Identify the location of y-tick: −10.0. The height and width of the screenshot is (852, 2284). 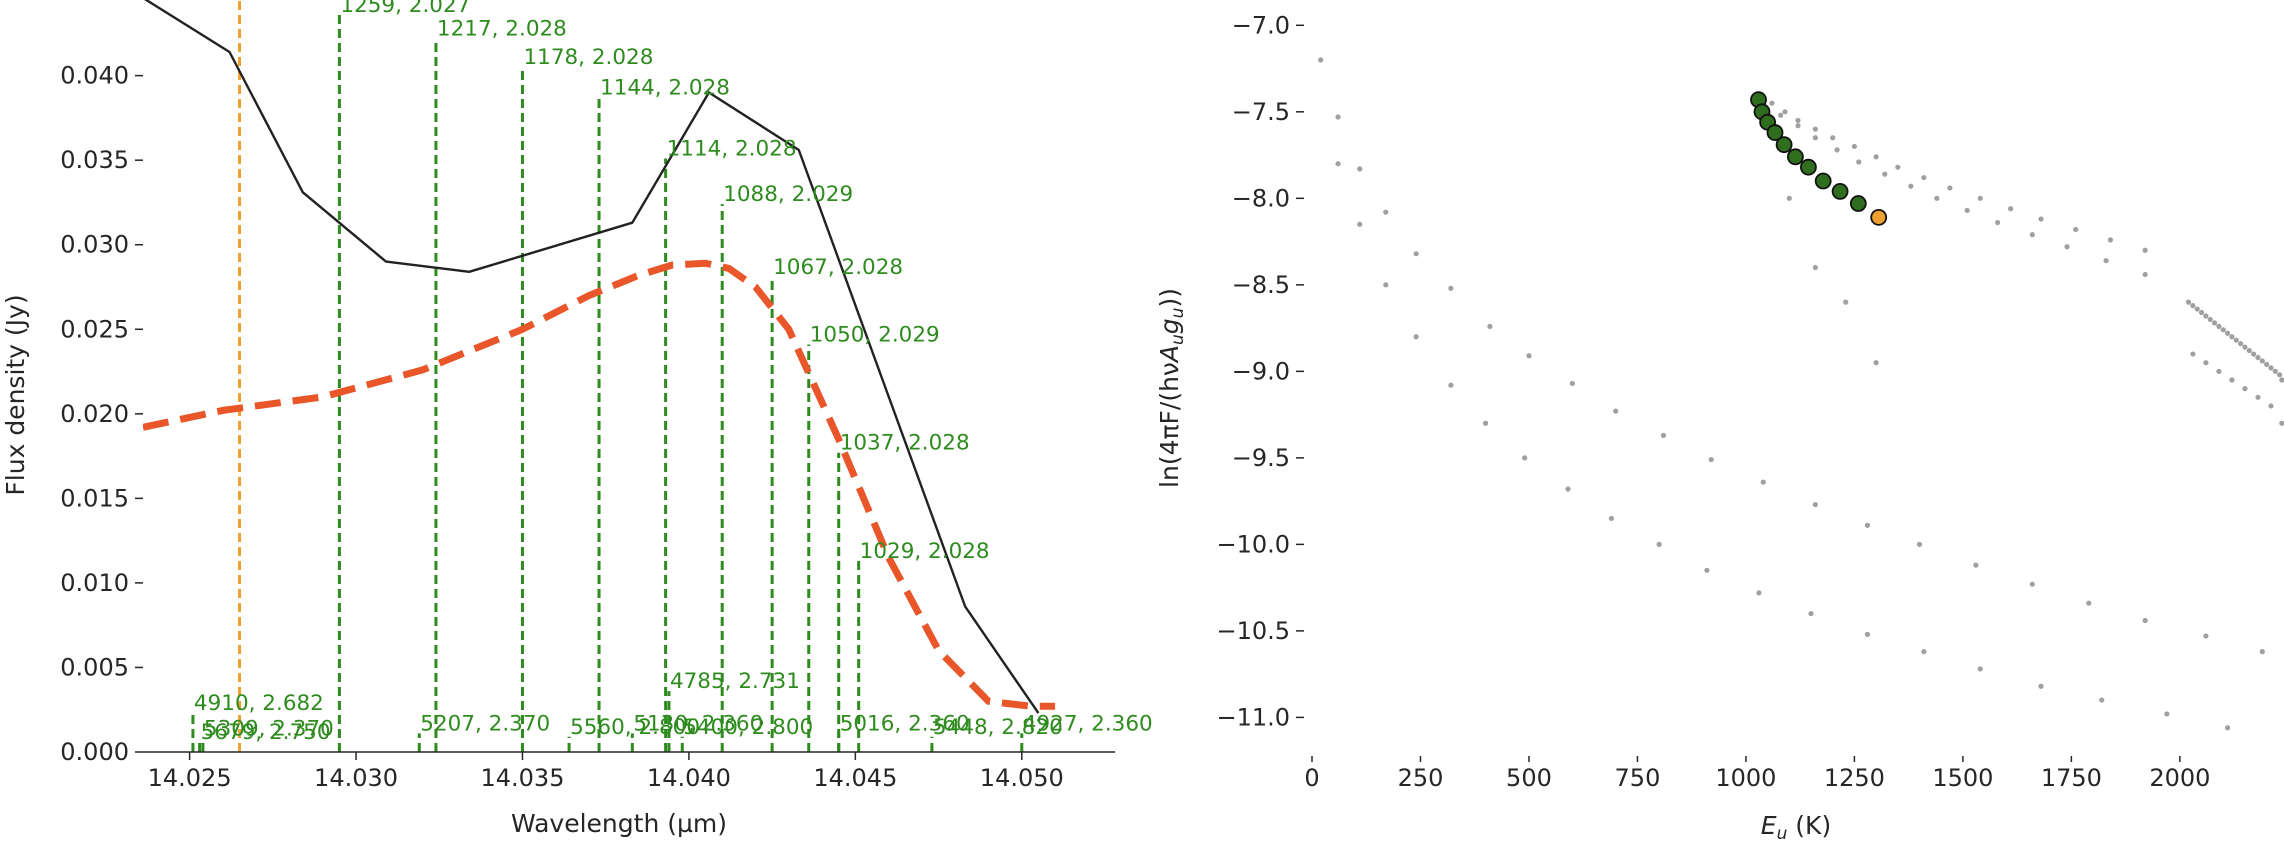
(1260, 544).